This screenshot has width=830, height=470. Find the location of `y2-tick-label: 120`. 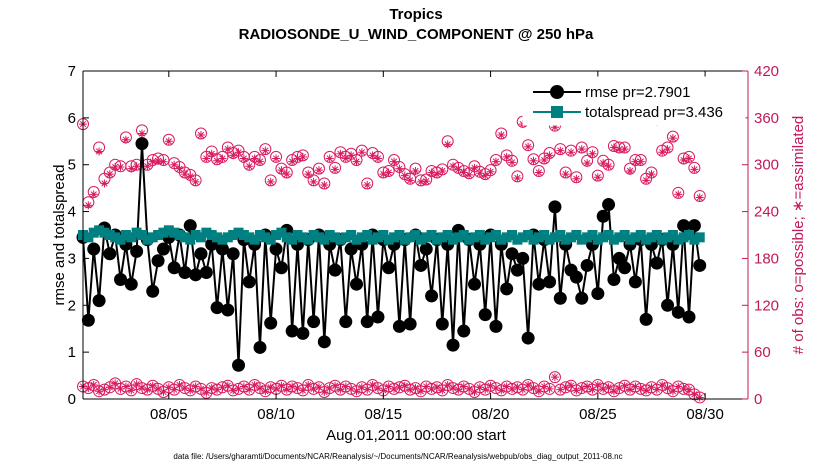

y2-tick-label: 120 is located at coordinates (766, 305).